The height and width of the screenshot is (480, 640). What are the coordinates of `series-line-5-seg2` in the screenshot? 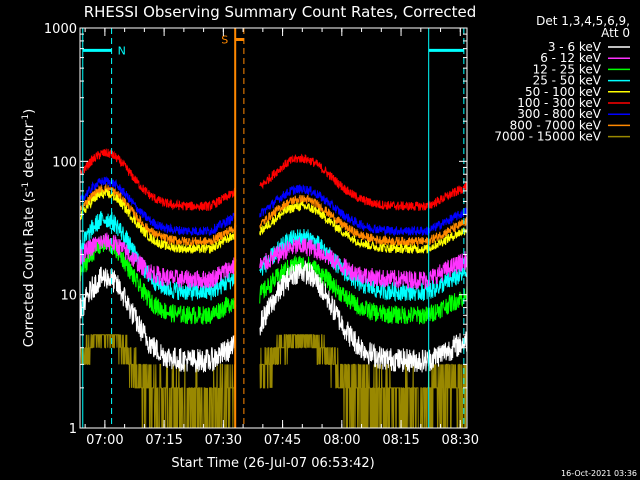 It's located at (363, 227).